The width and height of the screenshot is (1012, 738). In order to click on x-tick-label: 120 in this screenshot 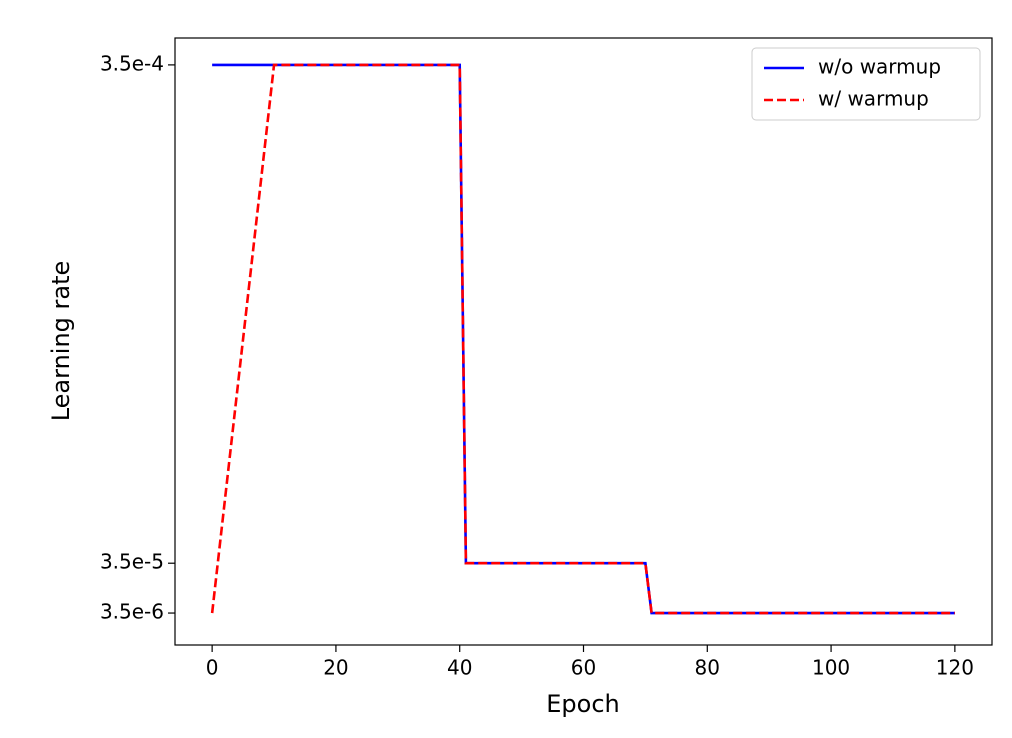, I will do `click(955, 668)`.